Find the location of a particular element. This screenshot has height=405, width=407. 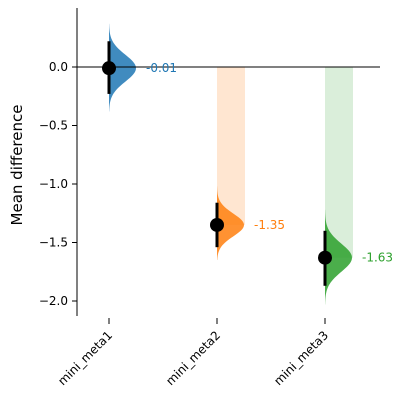

distribution-mini_meta2 is located at coordinates (230, 223).